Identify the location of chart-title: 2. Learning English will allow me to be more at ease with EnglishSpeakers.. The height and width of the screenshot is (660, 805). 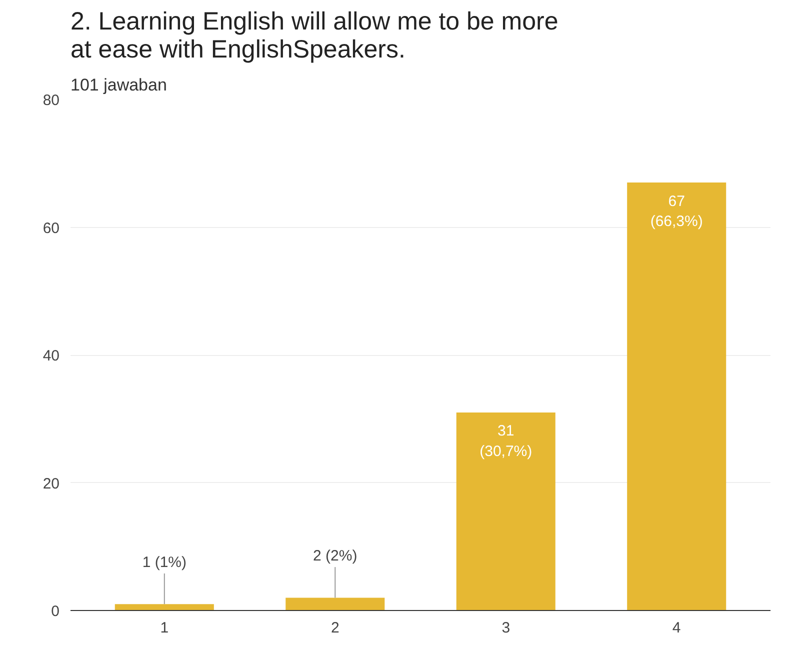
(314, 36).